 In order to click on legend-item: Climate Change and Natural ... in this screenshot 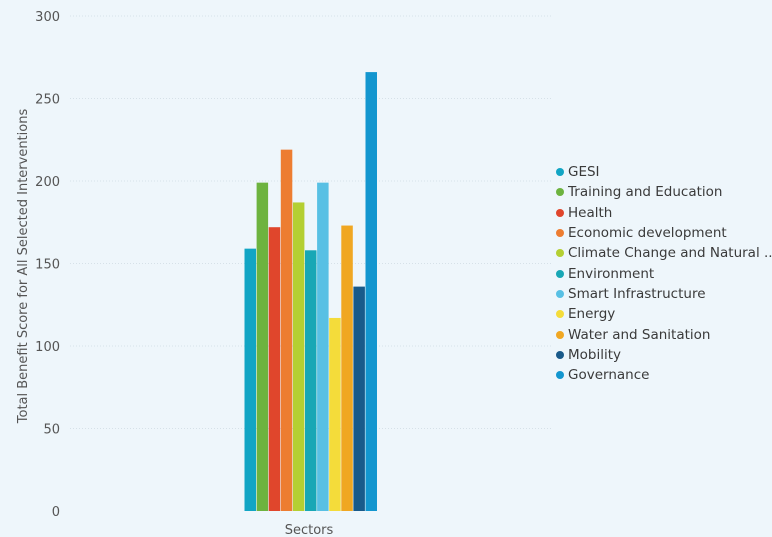, I will do `click(662, 253)`.